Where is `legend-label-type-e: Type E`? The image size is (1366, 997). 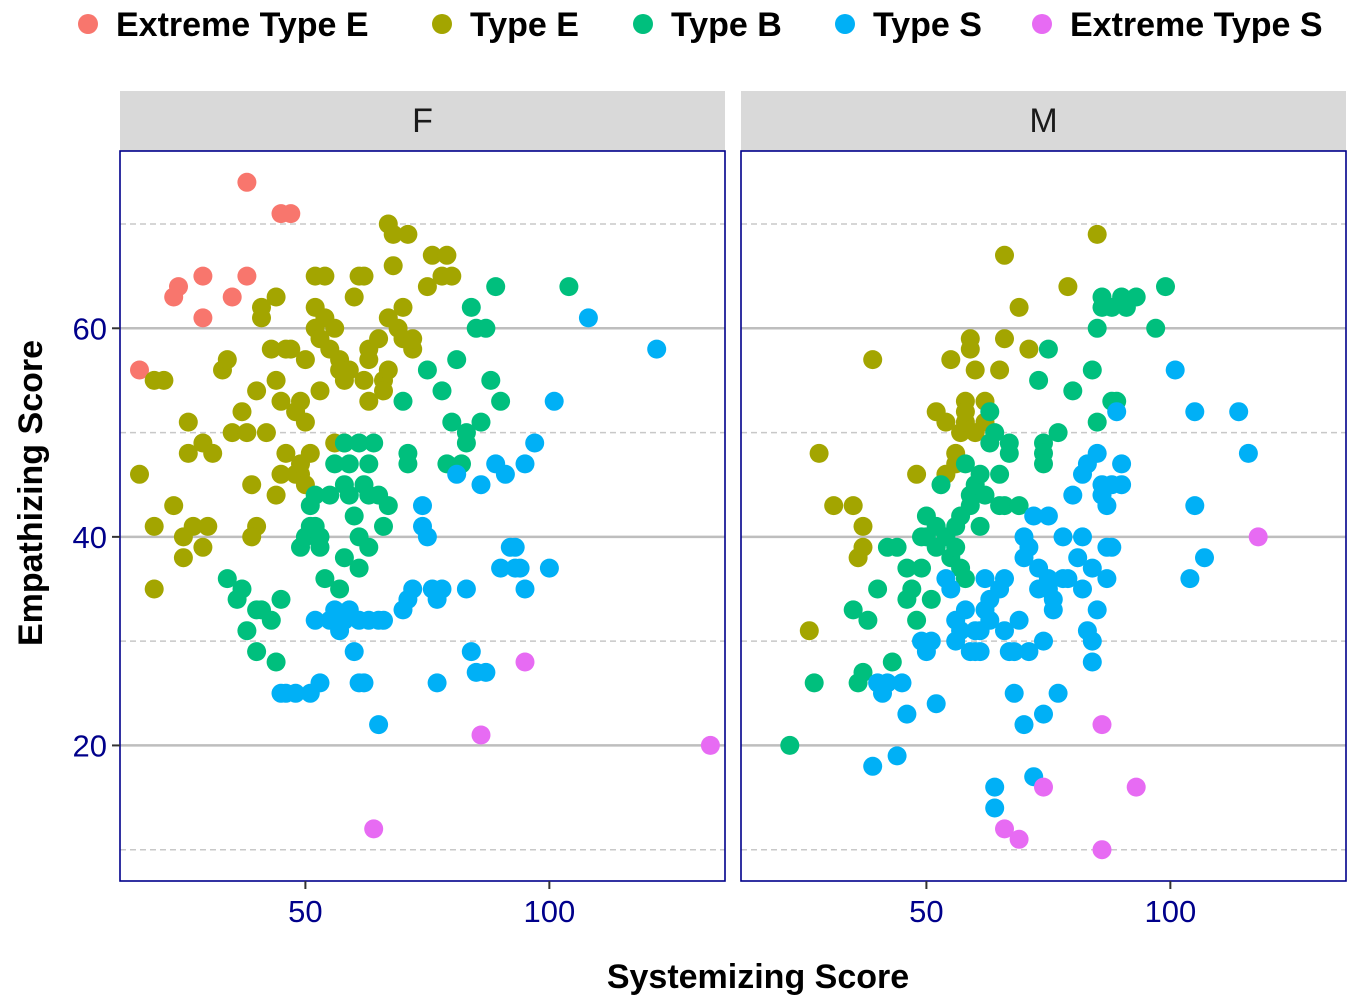
legend-label-type-e: Type E is located at coordinates (524, 25).